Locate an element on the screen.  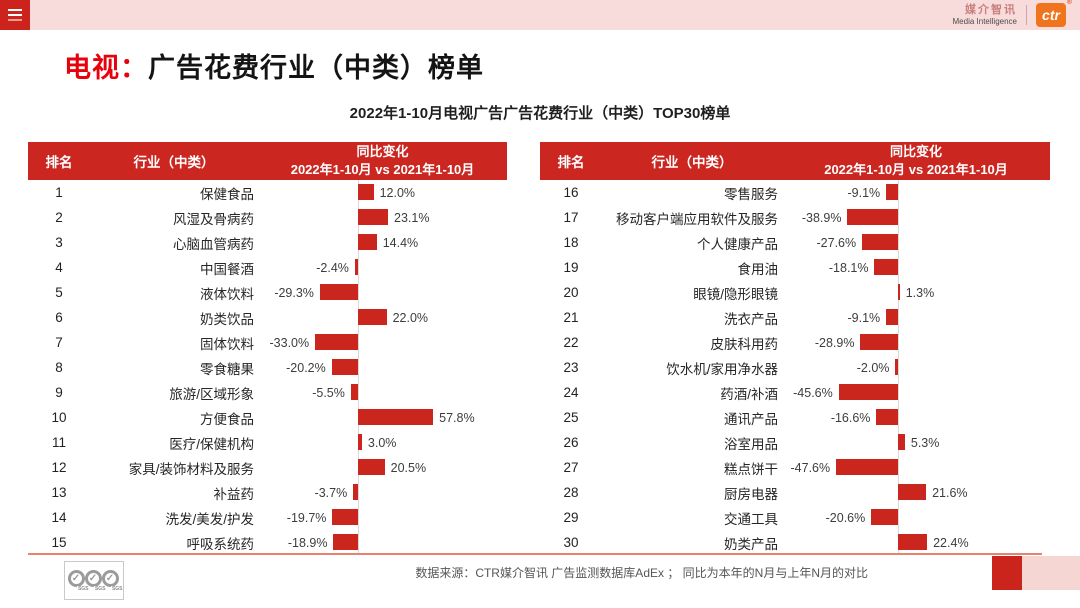
sgs-logo-icon: ✓ SGS is located at coordinates (78, 580).